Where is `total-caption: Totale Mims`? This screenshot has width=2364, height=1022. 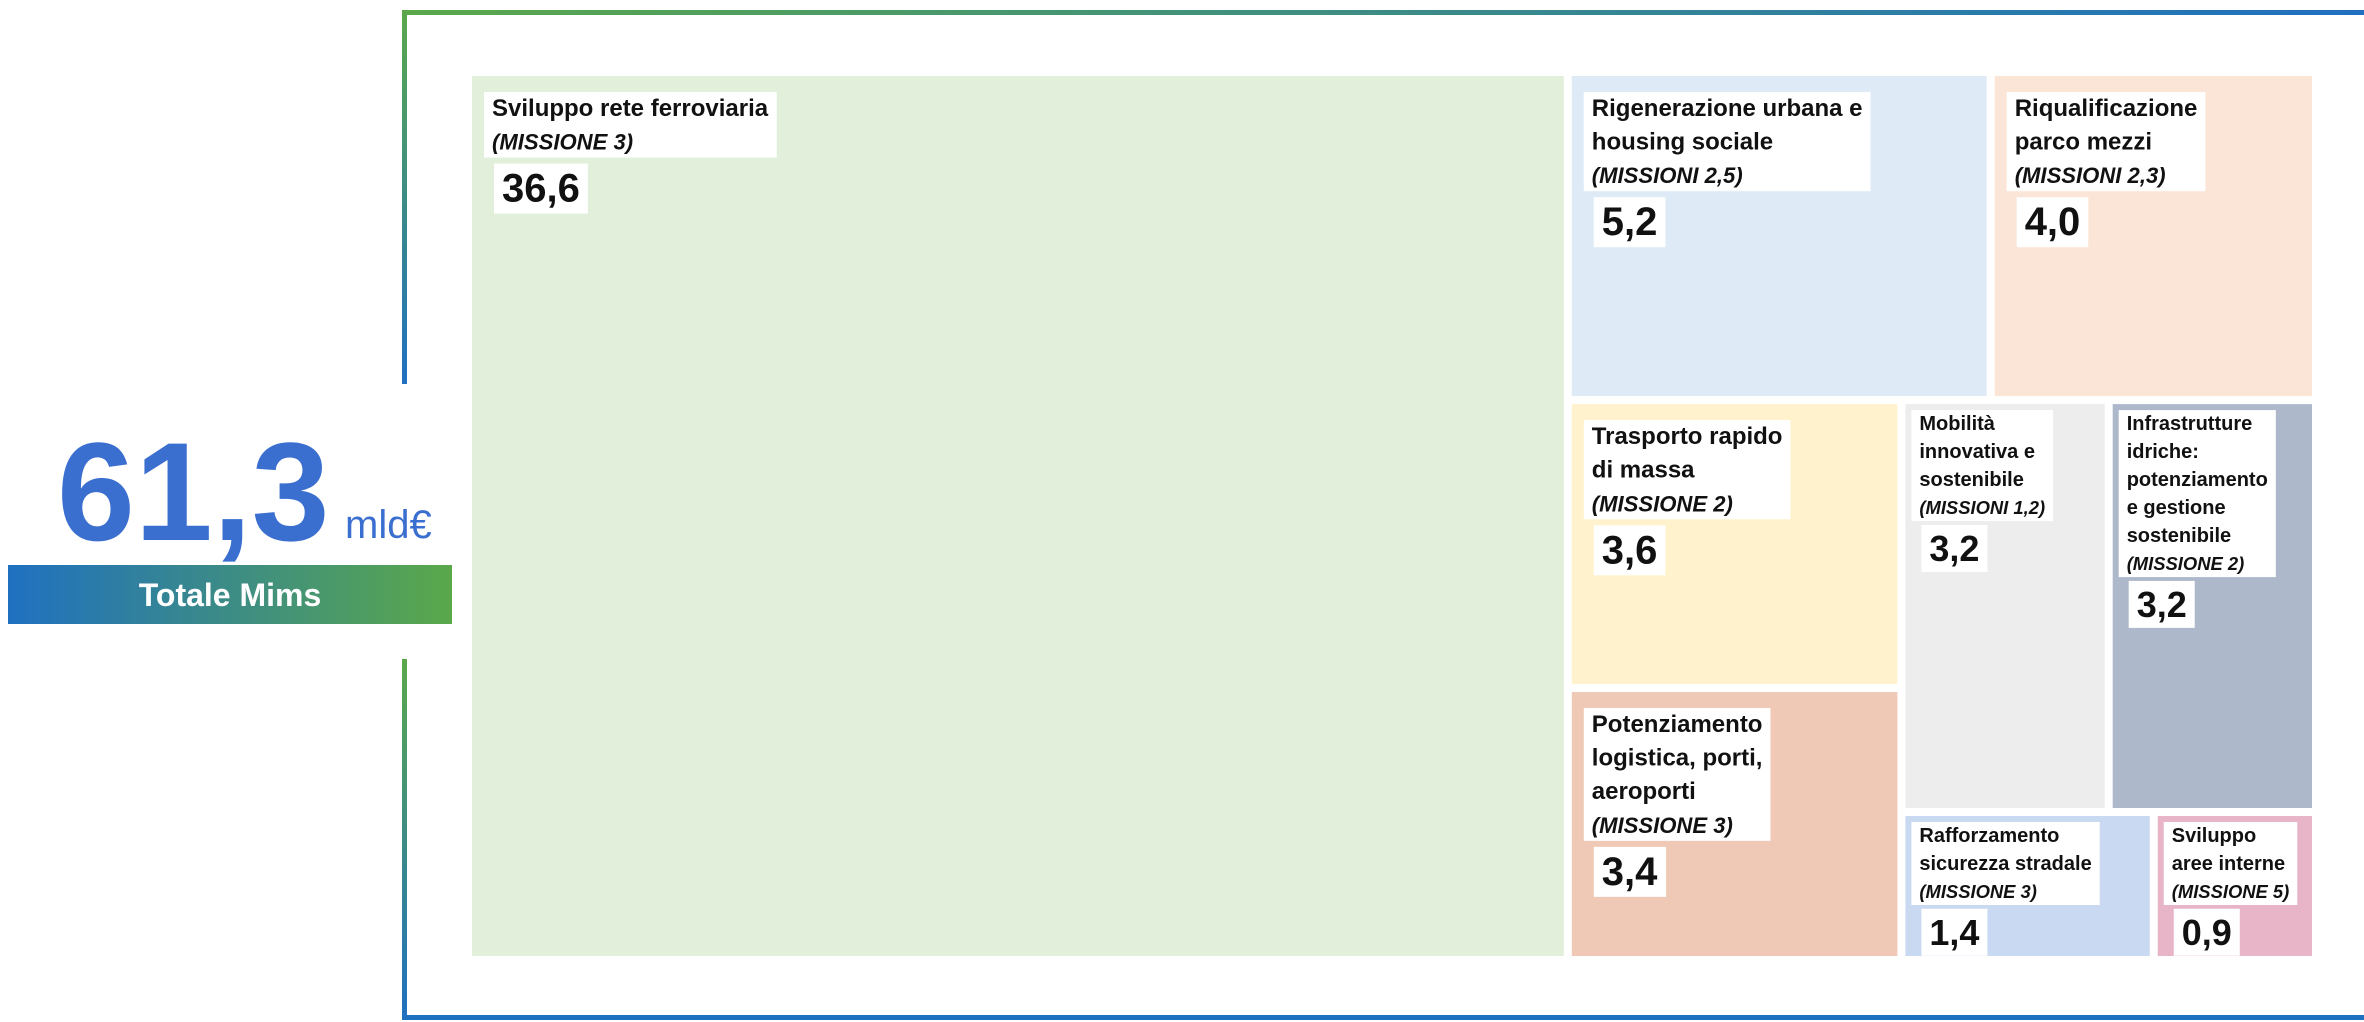 total-caption: Totale Mims is located at coordinates (230, 595).